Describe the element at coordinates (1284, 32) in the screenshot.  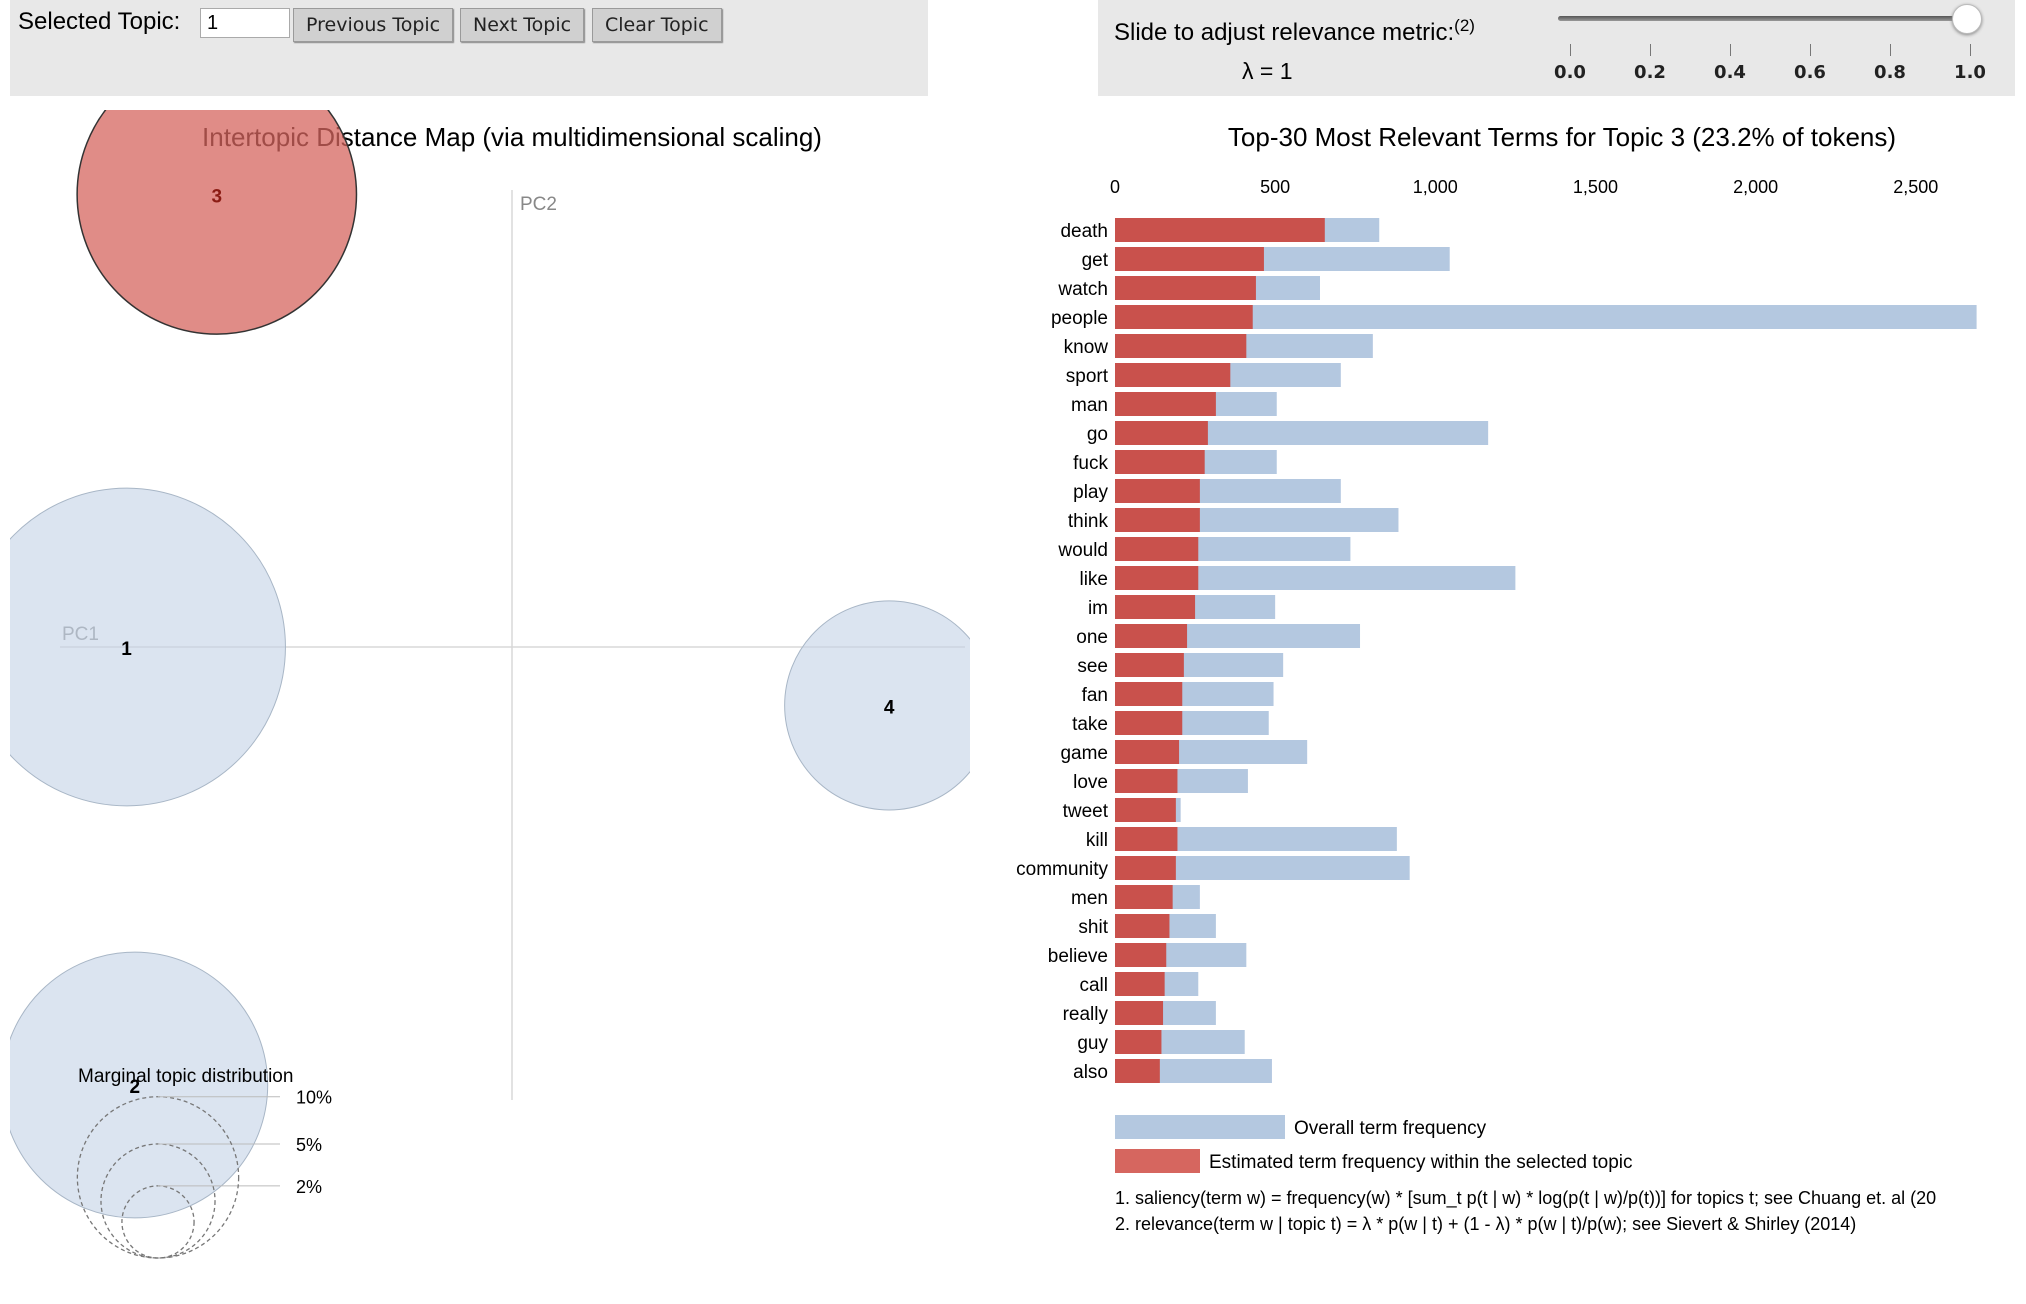
I see `slider-label-text: Slide to adjust relevance metric:` at that location.